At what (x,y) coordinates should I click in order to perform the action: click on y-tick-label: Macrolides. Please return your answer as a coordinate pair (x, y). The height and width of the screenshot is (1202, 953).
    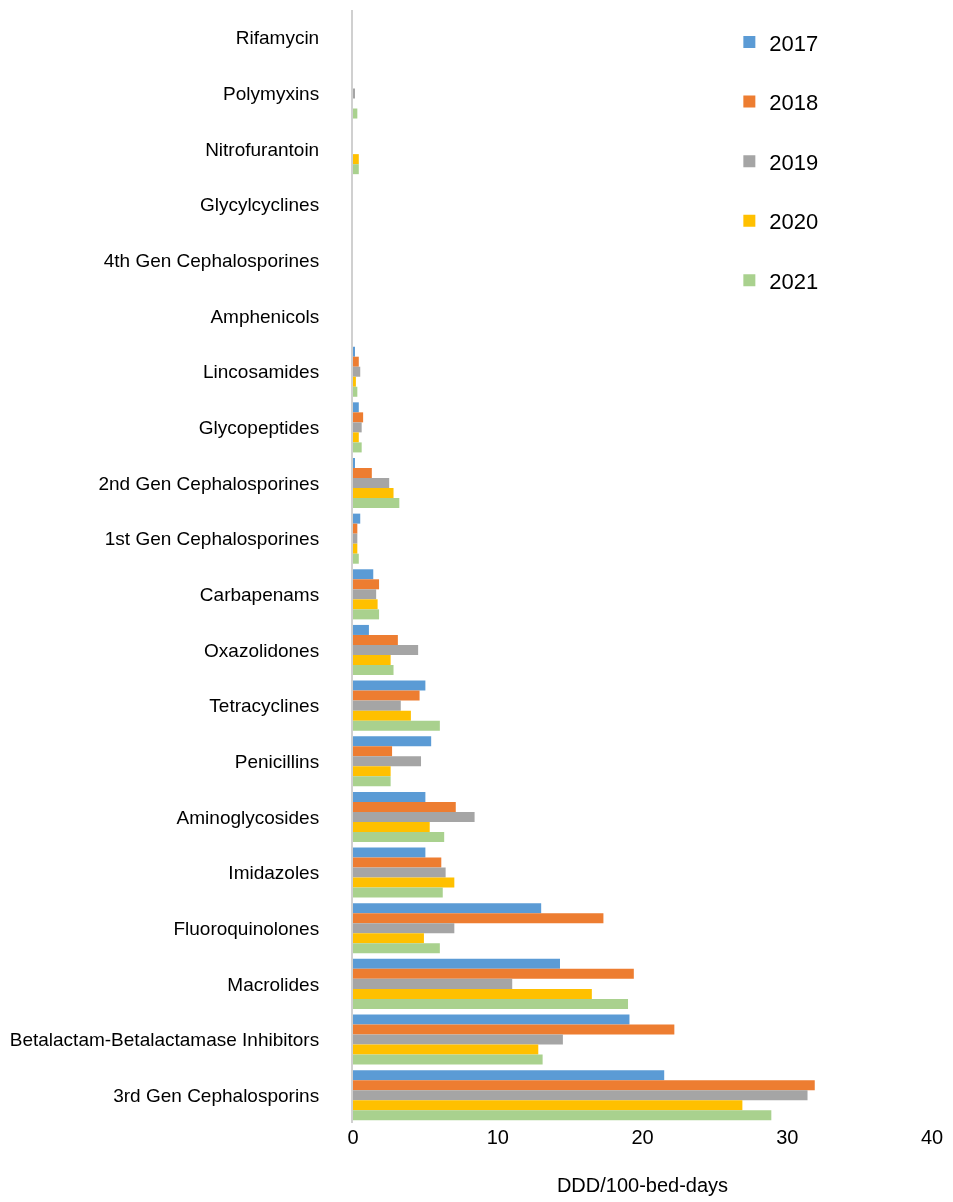
    Looking at the image, I should click on (273, 984).